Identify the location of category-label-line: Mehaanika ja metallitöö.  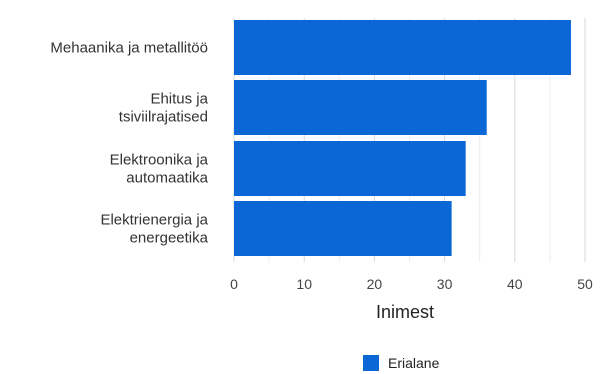
(129, 48).